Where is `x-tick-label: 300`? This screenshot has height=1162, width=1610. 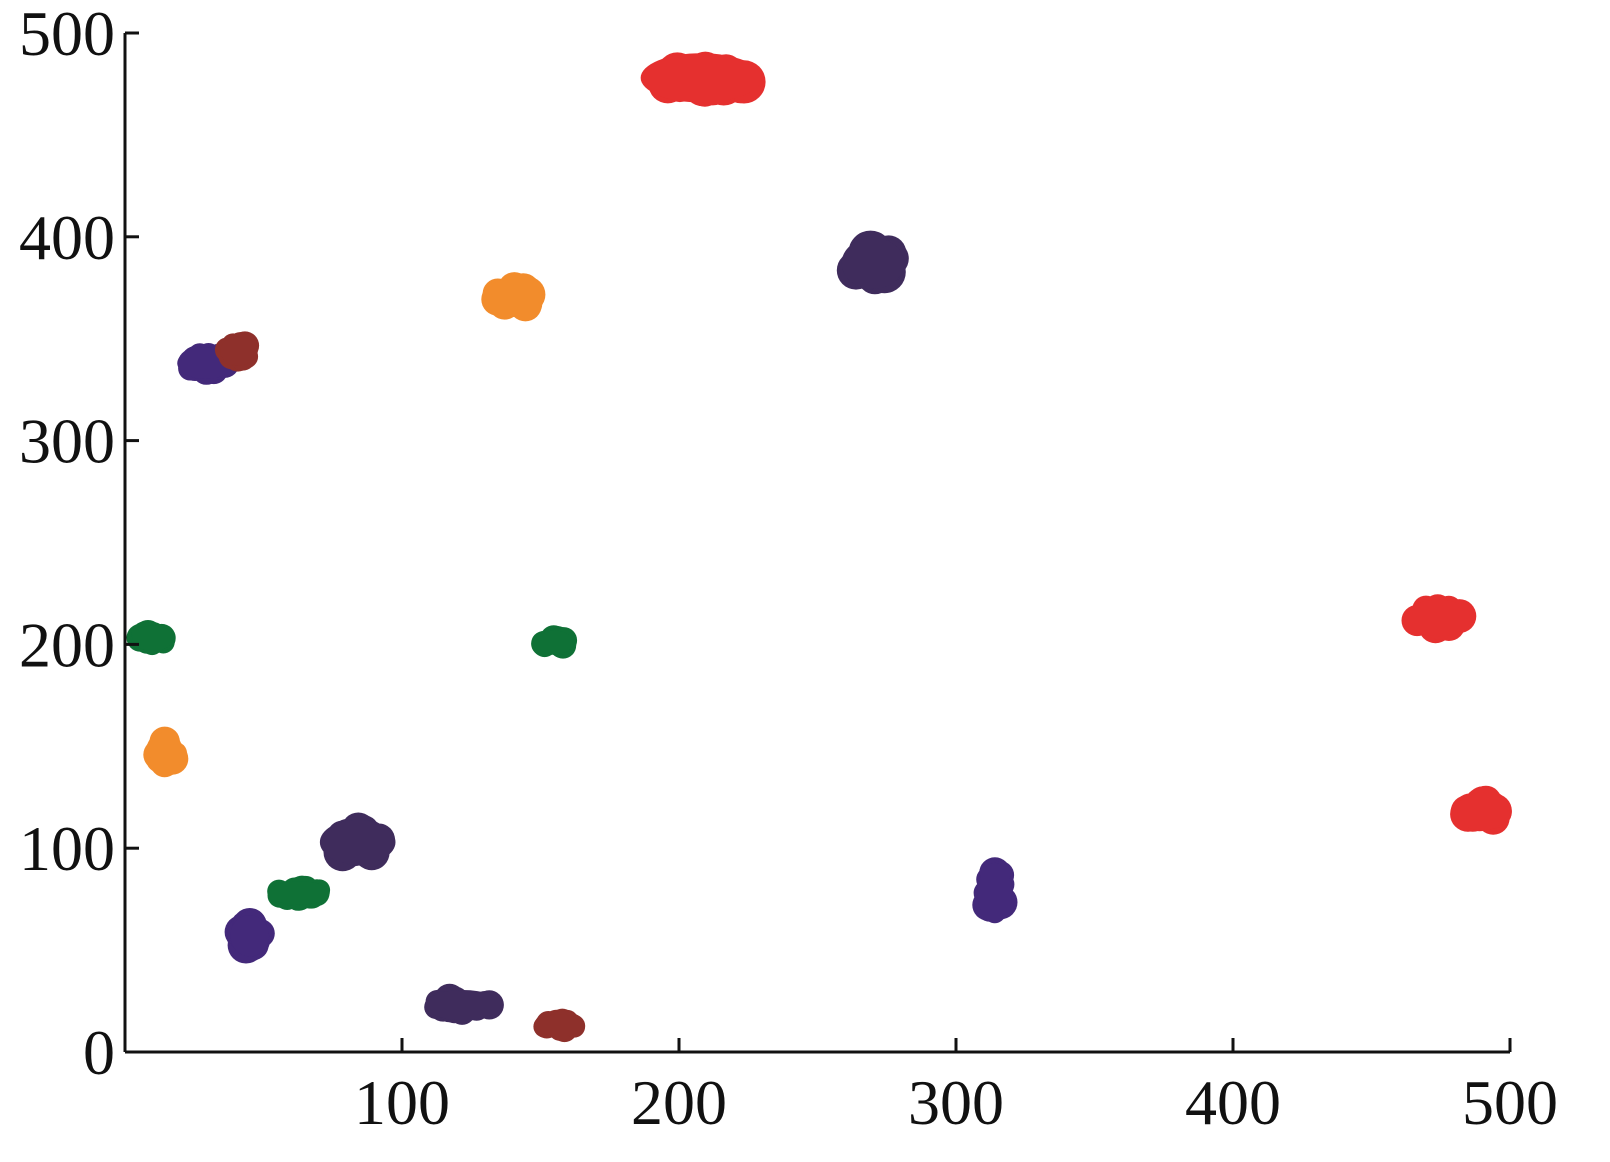
x-tick-label: 300 is located at coordinates (956, 1102).